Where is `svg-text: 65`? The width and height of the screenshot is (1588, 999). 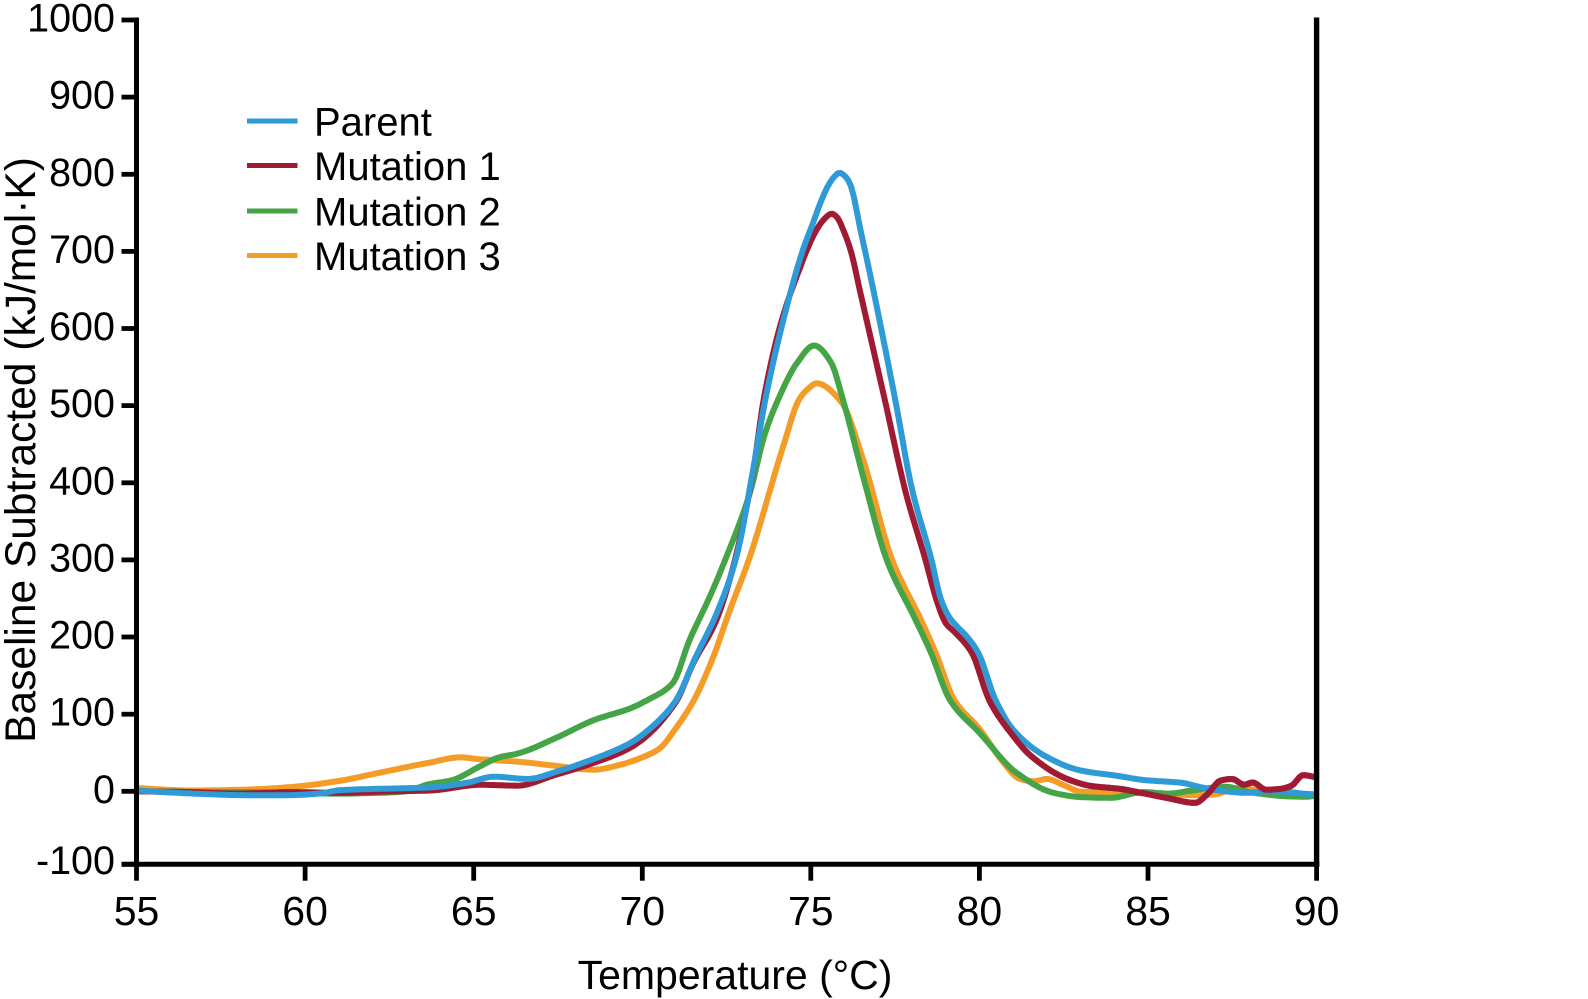
svg-text: 65 is located at coordinates (474, 911).